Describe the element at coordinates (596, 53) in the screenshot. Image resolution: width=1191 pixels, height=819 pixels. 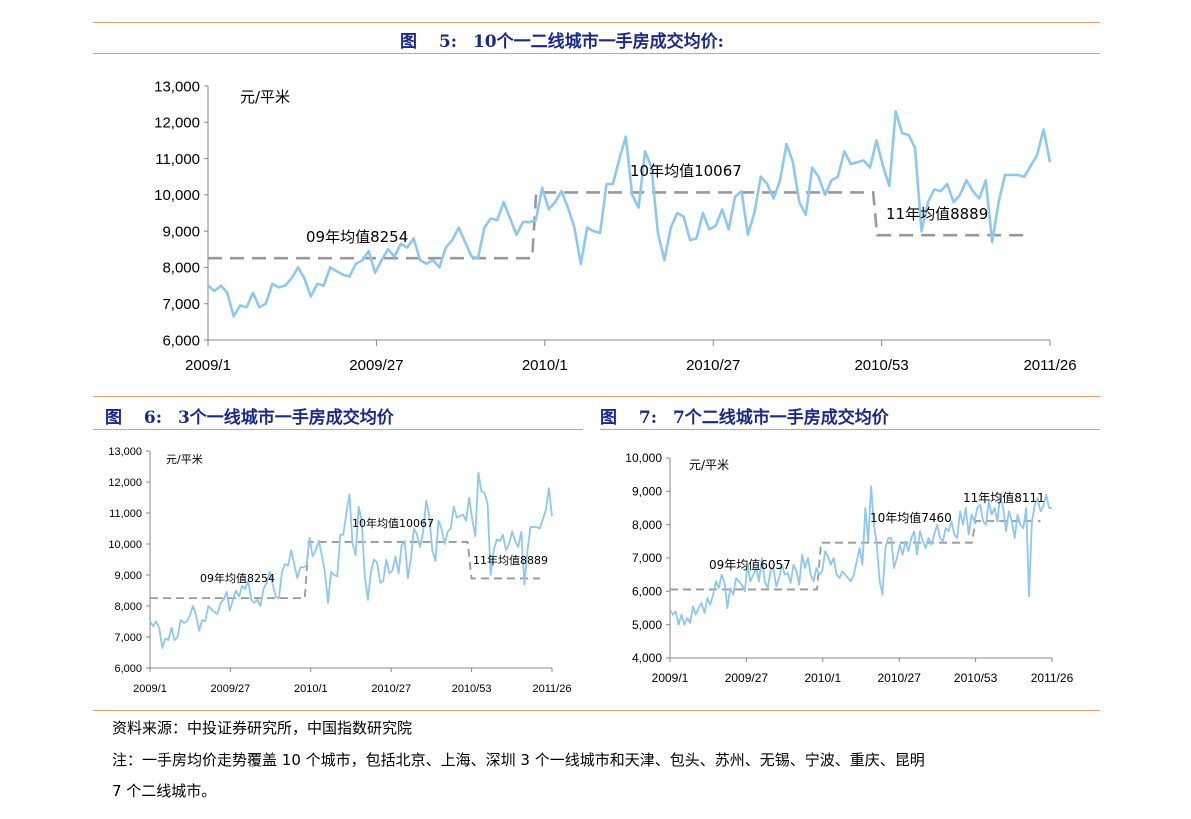
I see `rule-under-fig5-title` at that location.